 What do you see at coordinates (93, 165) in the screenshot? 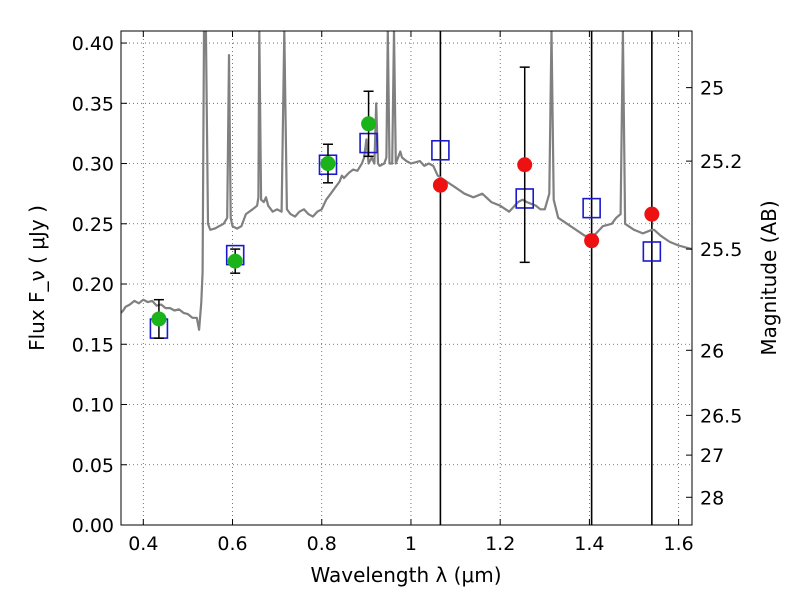
I see `y-tick-label: 0.30` at bounding box center [93, 165].